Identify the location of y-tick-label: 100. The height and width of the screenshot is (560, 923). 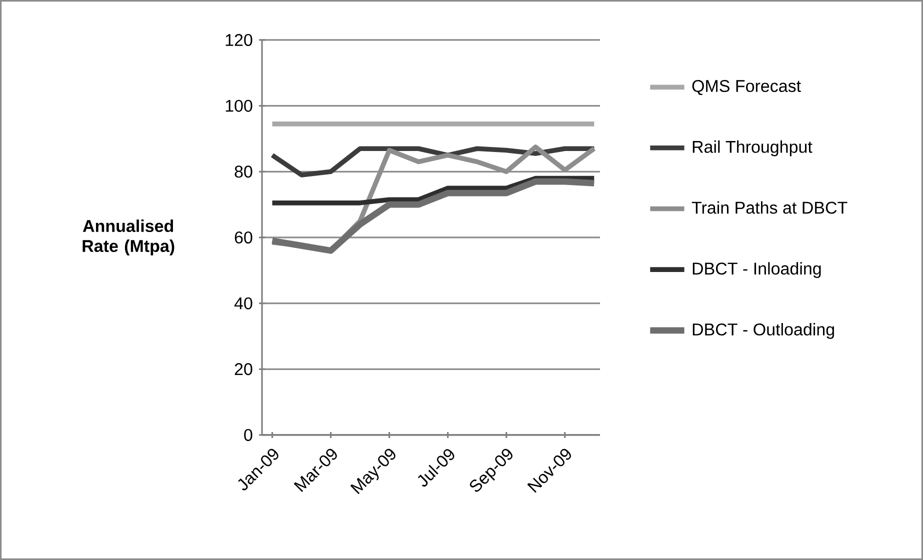
(239, 106).